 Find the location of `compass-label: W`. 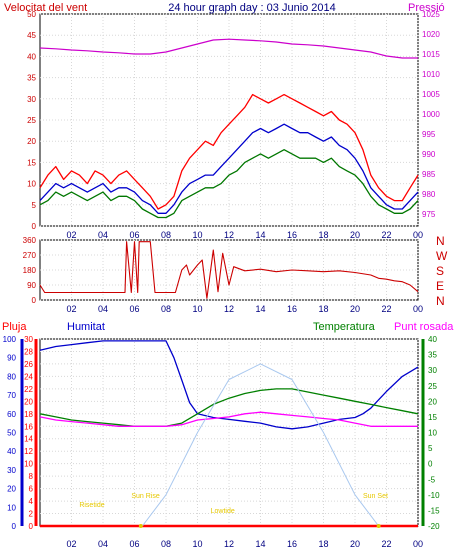

compass-label: W is located at coordinates (442, 256).